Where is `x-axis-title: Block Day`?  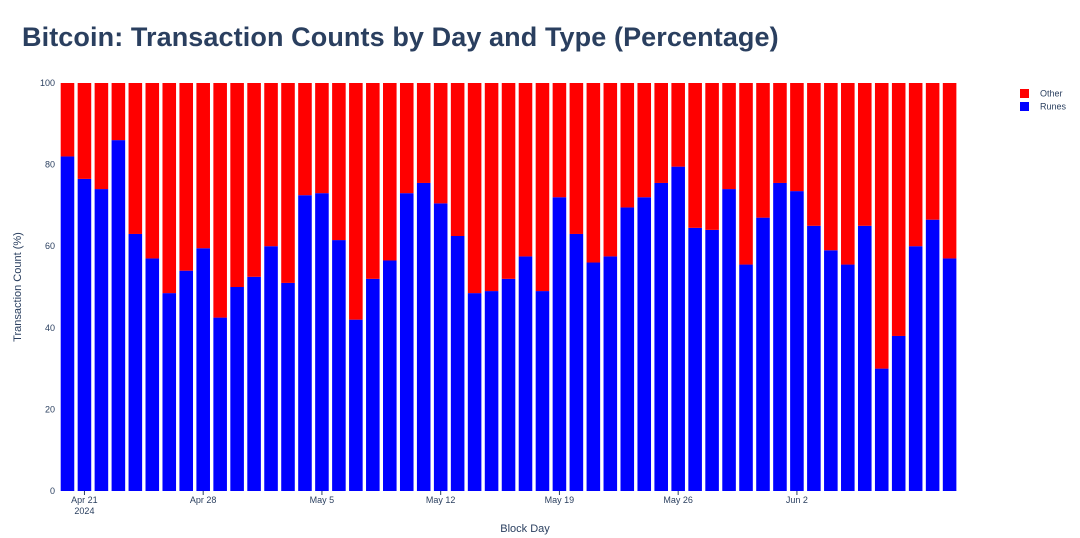
x-axis-title: Block Day is located at coordinates (525, 529).